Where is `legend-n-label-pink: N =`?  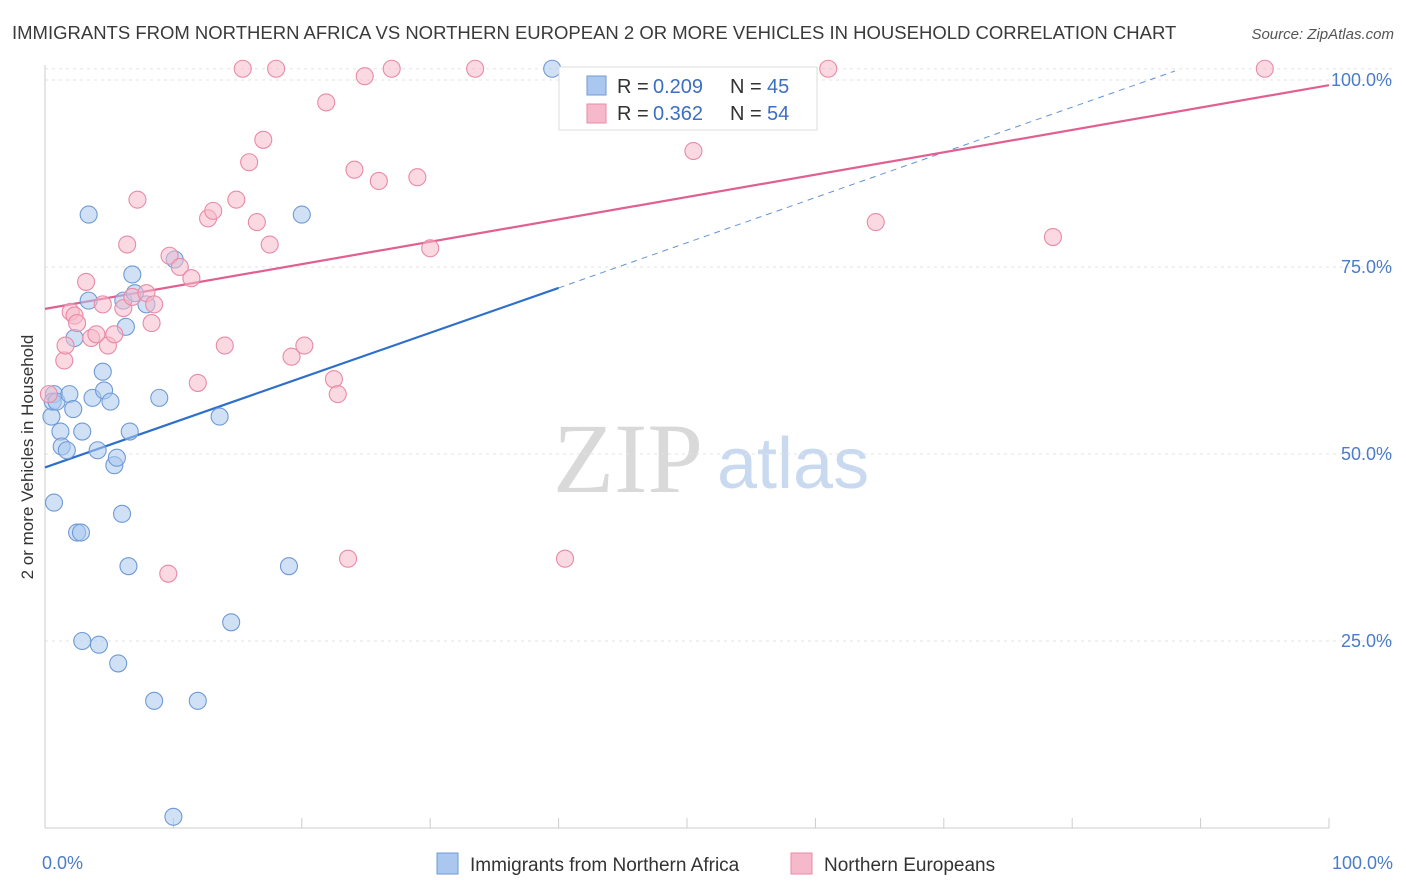 legend-n-label-pink: N = is located at coordinates (746, 114).